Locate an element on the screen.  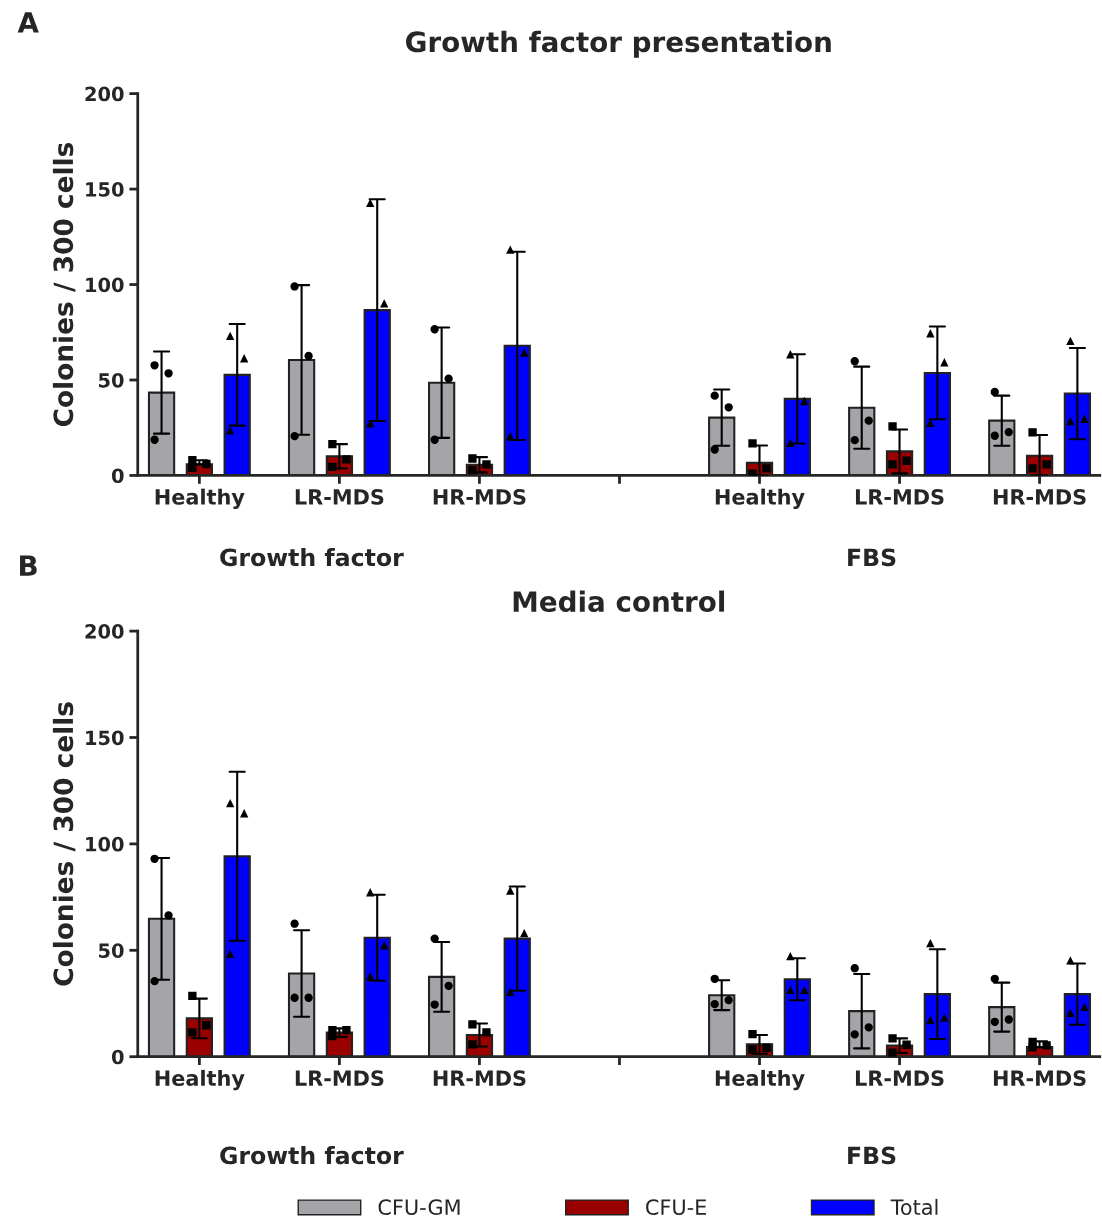
legend-label: CFU-E is located at coordinates (676, 1207).